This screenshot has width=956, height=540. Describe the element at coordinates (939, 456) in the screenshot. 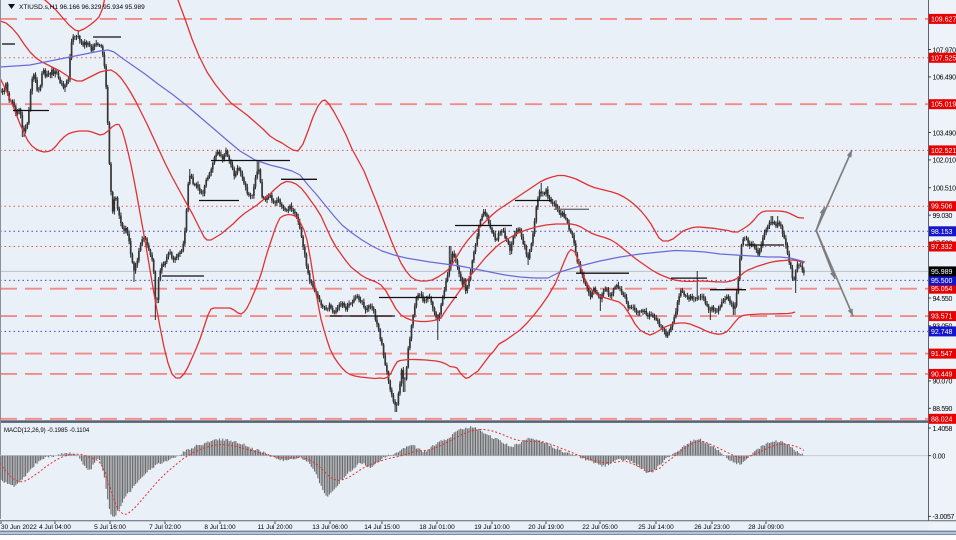

I see `svg-text: 0.00` at that location.